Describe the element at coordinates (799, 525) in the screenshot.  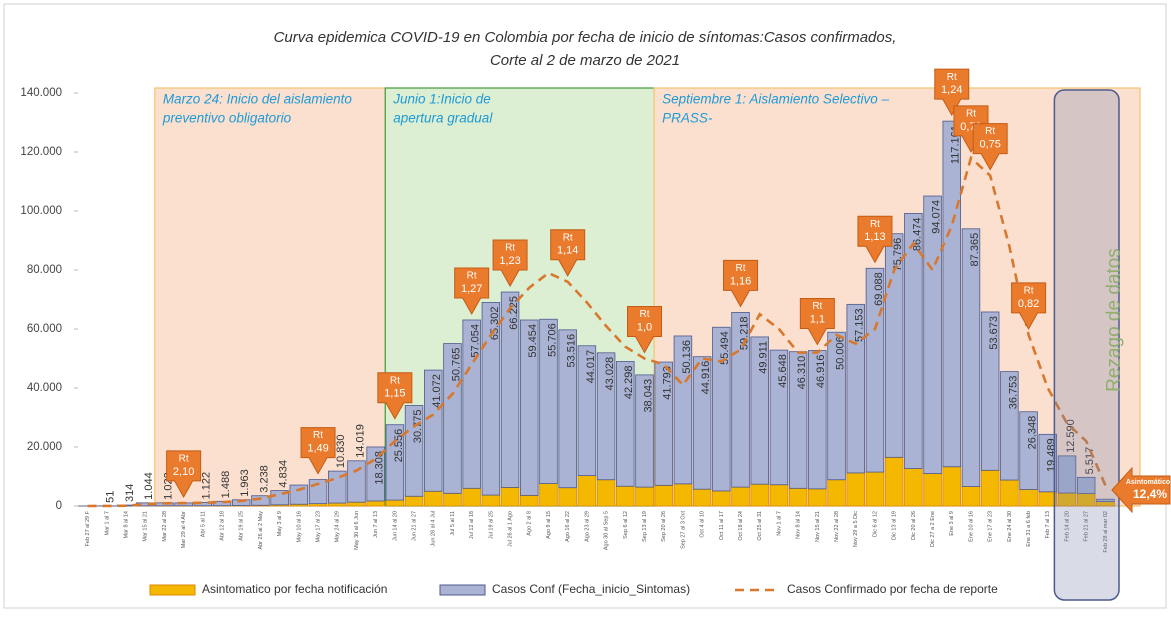
I see `x-tick-label: Nov 8 al 14` at that location.